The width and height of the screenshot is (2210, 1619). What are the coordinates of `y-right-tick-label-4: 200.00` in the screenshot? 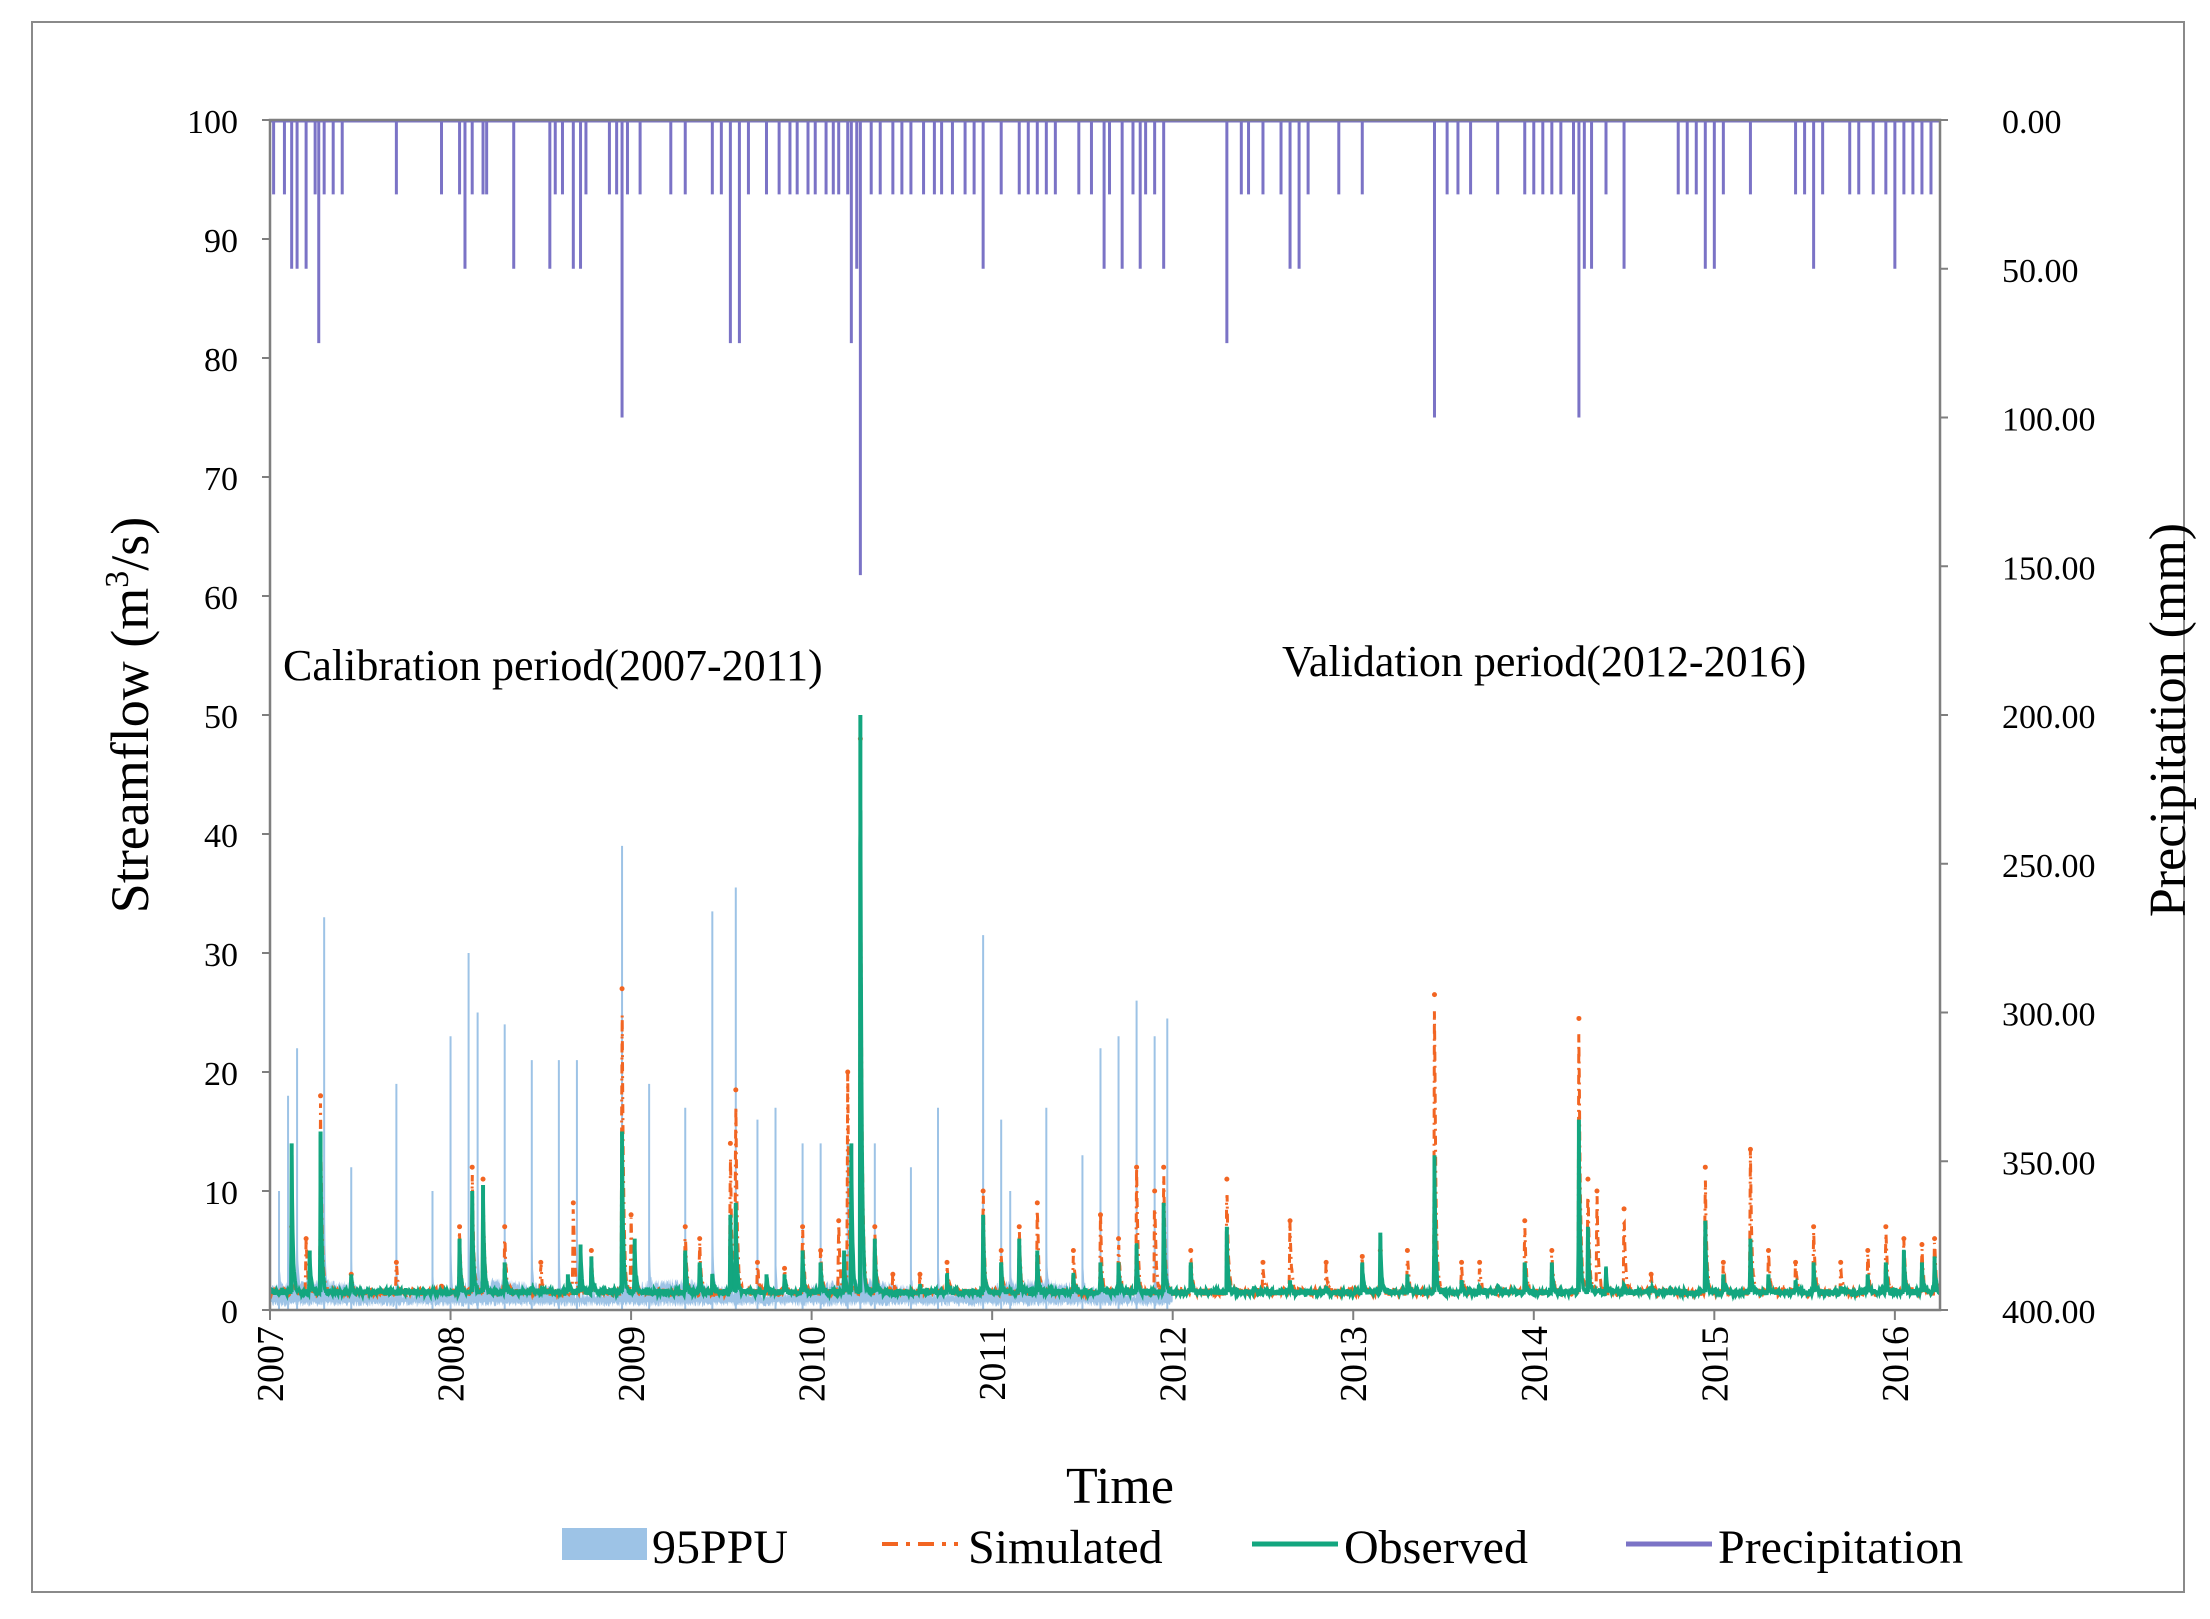 It's located at (2049, 717).